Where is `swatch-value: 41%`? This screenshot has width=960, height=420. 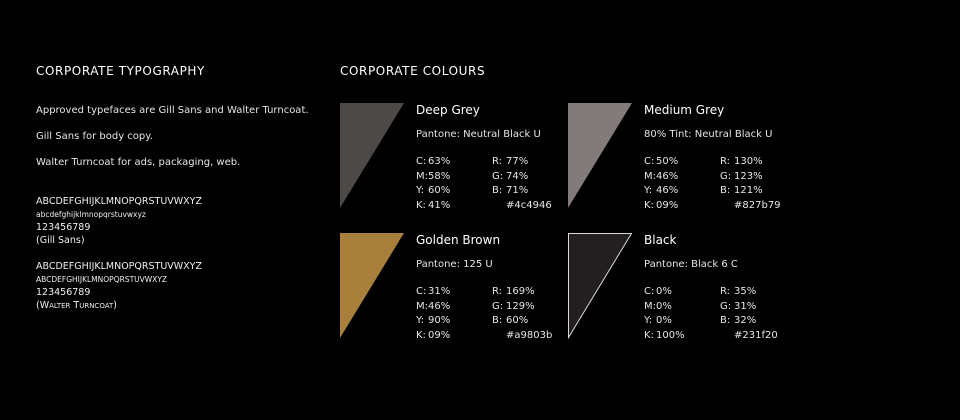
swatch-value: 41% is located at coordinates (439, 205).